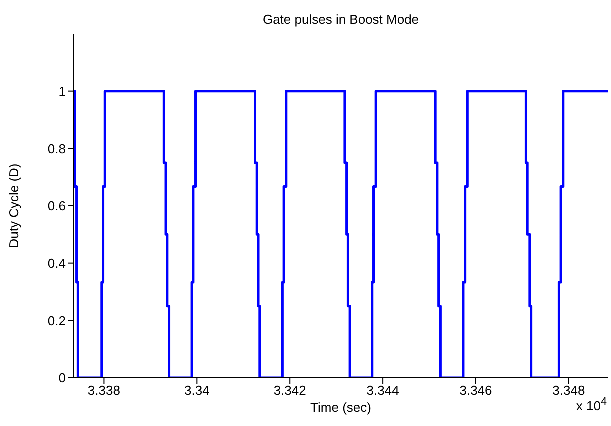  I want to click on y-tick-label: 0.6, so click(57, 206).